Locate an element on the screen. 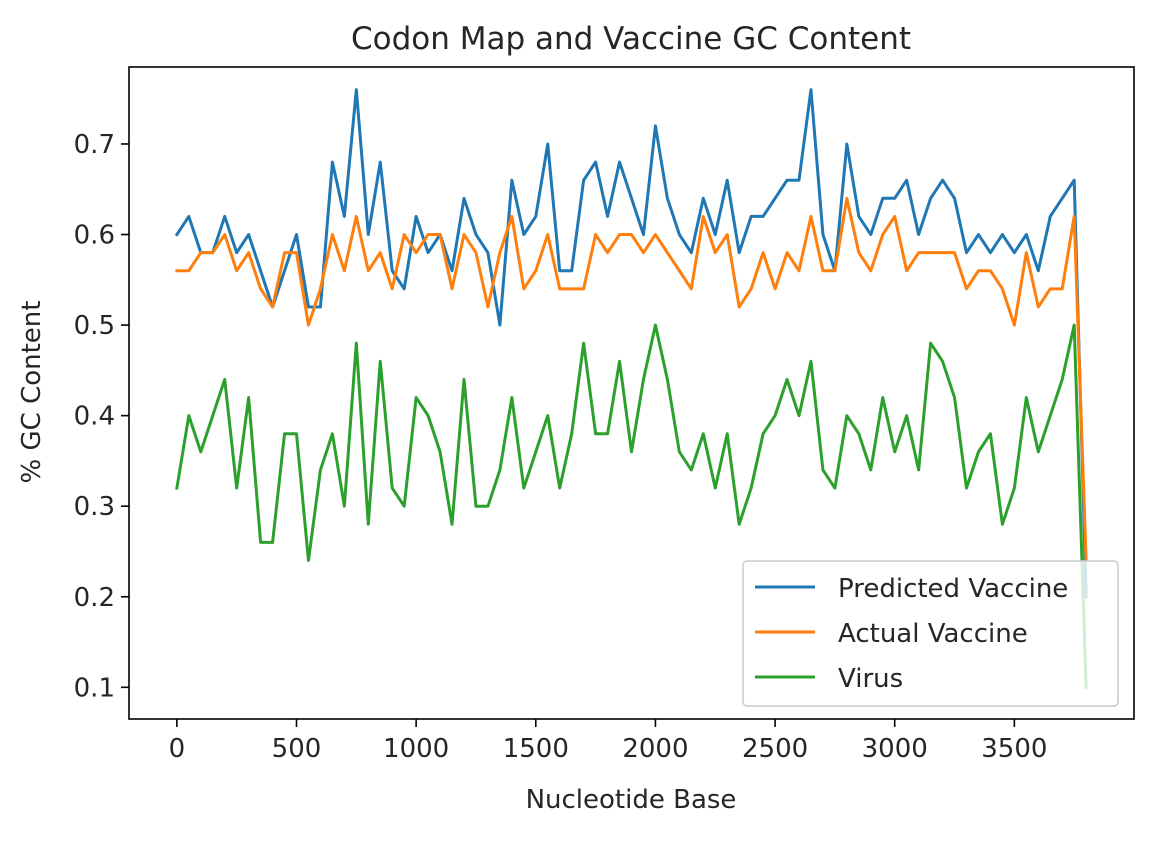  legend-entry-virus: Virus is located at coordinates (829, 679).